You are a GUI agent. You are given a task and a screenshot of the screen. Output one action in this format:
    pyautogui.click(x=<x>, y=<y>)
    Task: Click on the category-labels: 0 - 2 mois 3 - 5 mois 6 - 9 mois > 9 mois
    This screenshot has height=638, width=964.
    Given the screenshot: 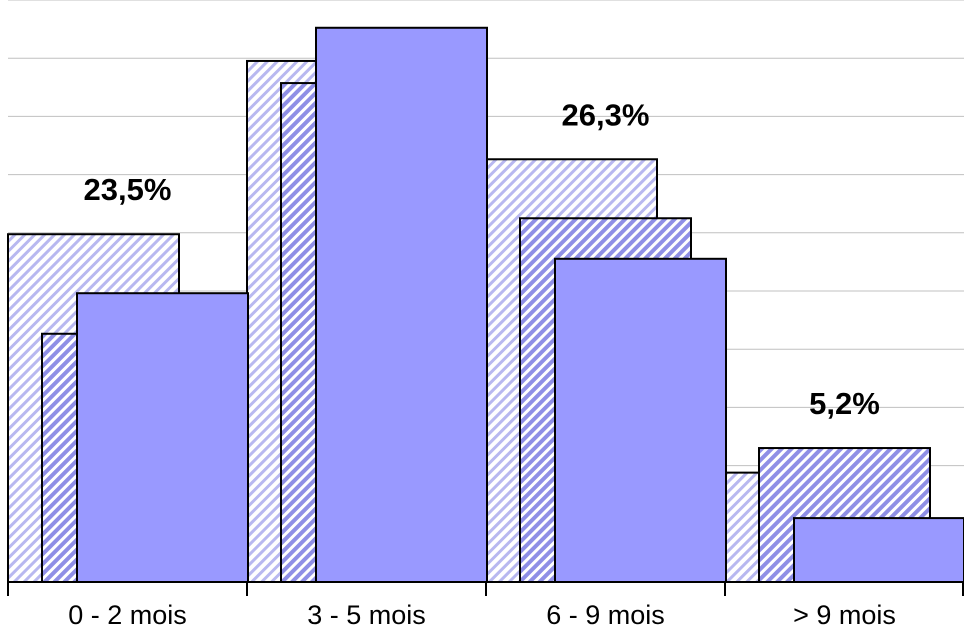 What is the action you would take?
    pyautogui.click(x=482, y=615)
    